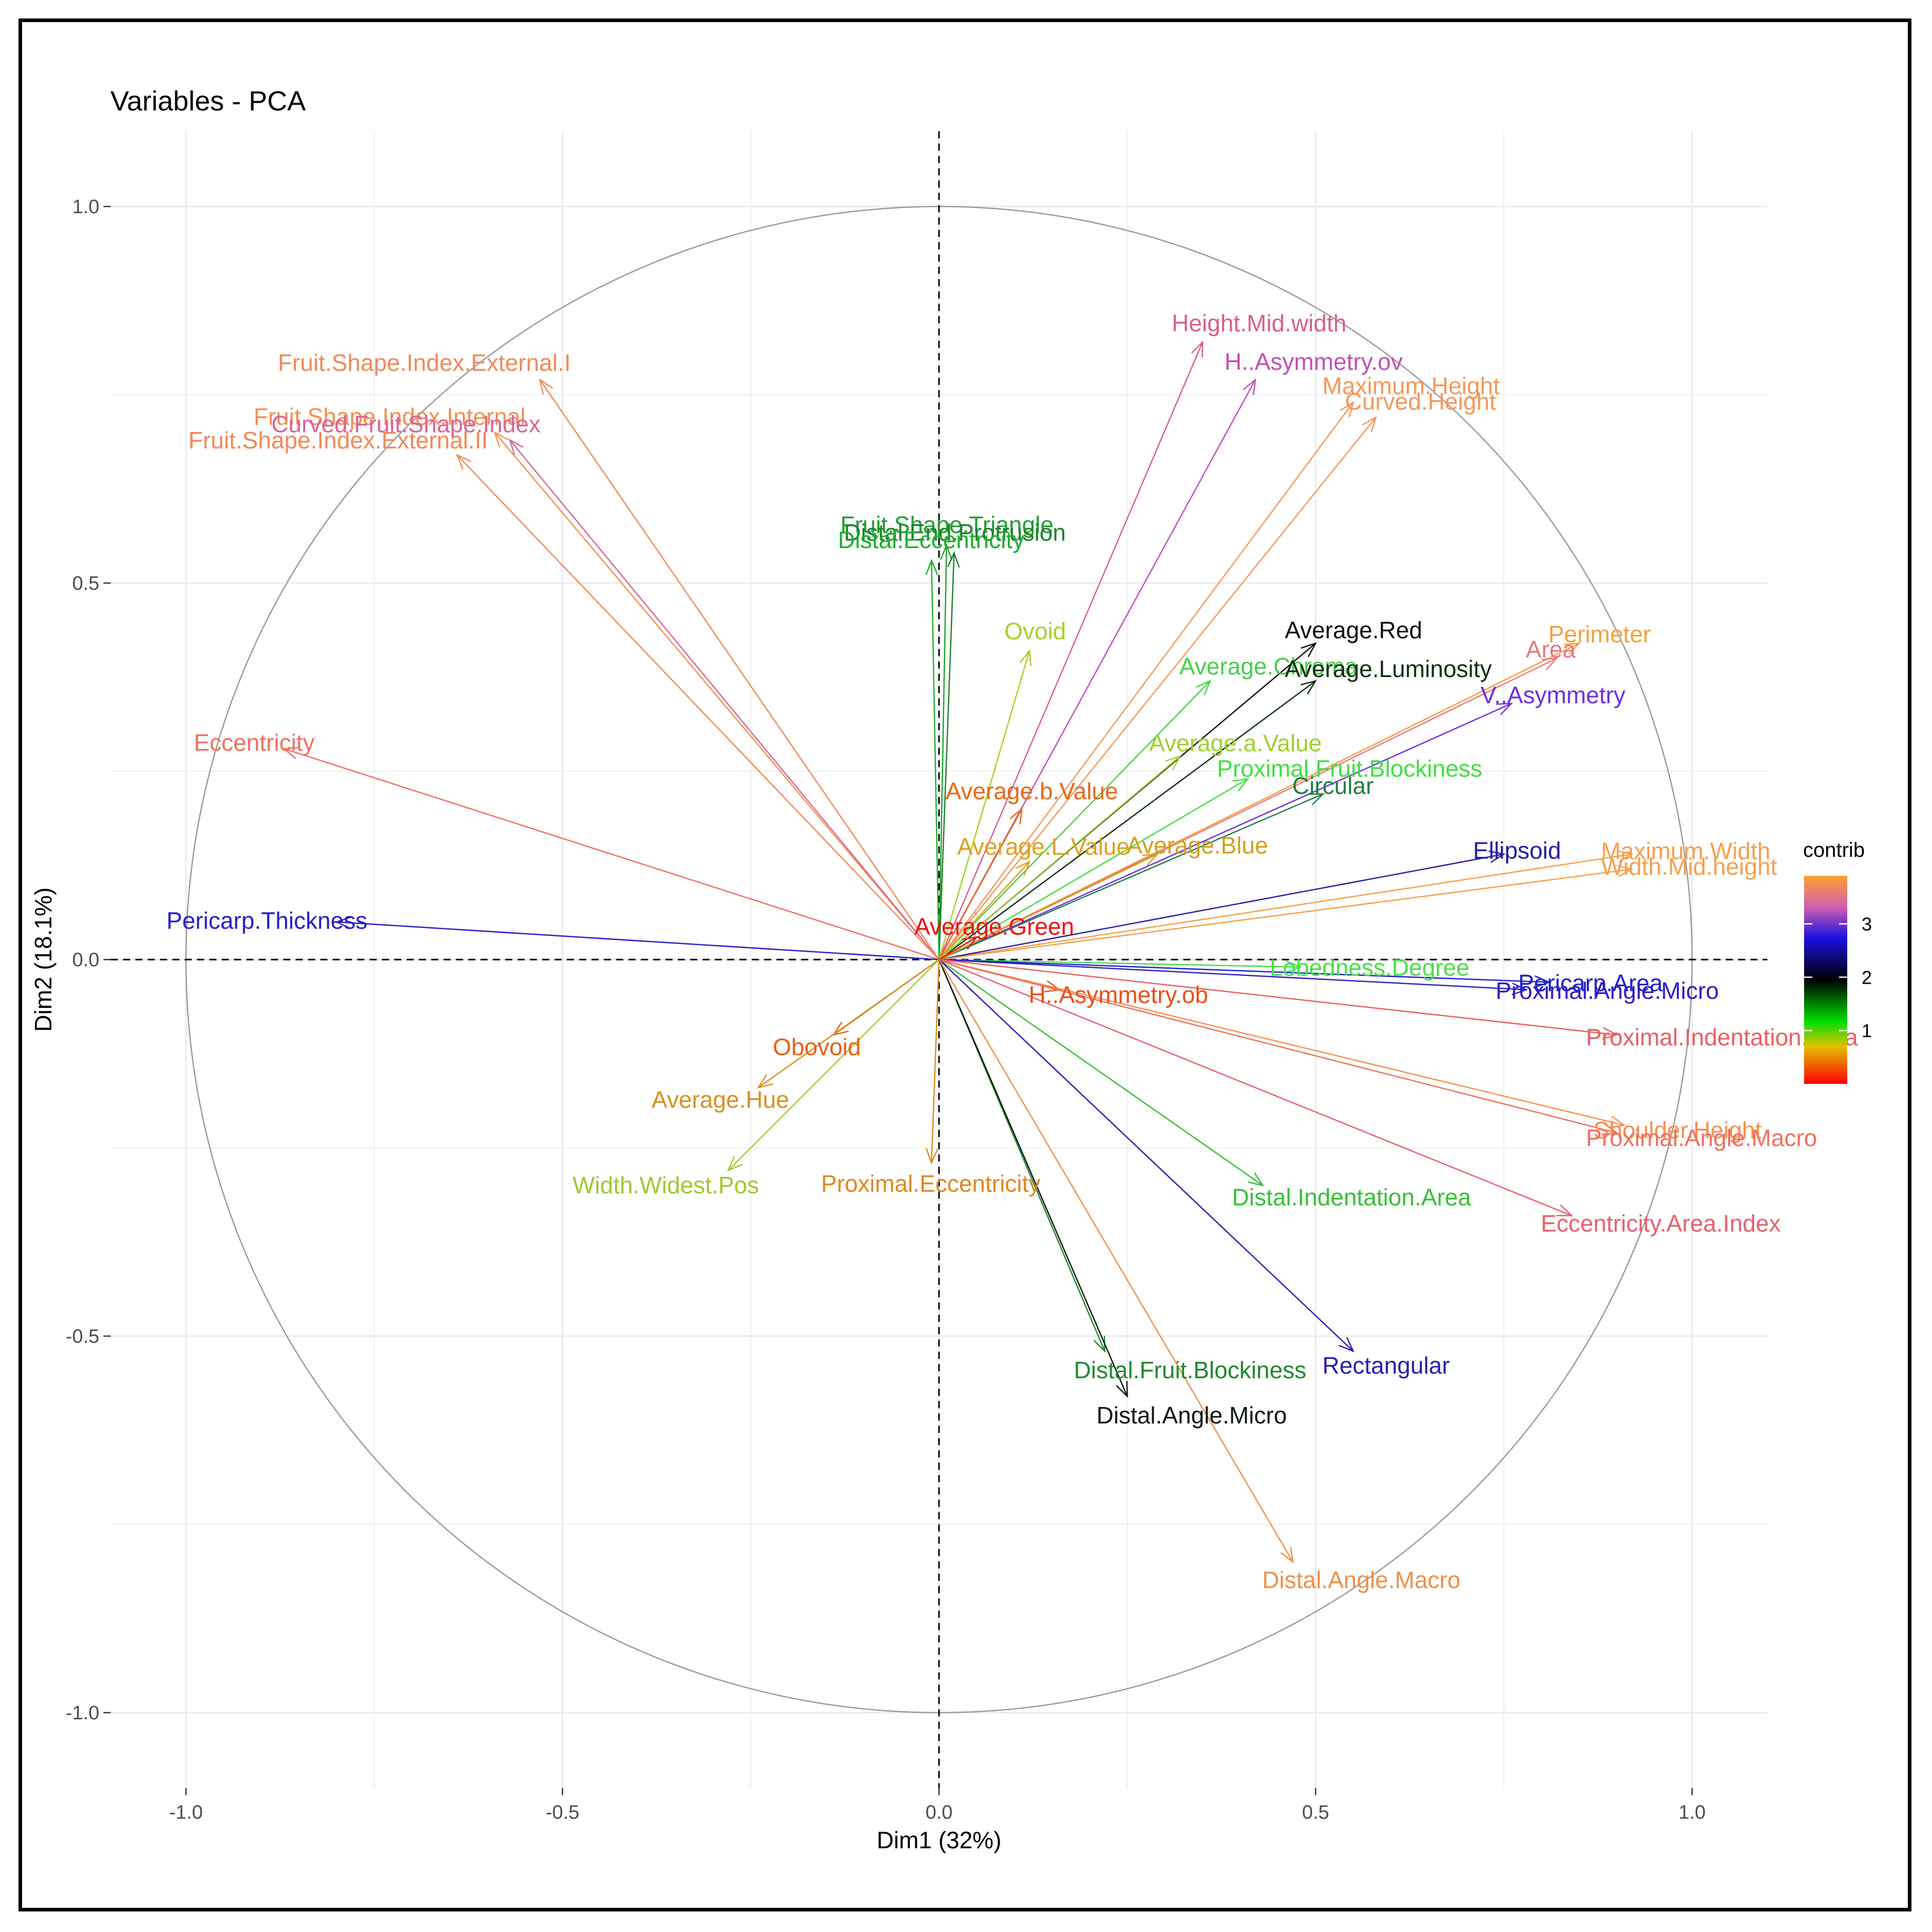  I want to click on variable-label: Average.Hue, so click(720, 1099).